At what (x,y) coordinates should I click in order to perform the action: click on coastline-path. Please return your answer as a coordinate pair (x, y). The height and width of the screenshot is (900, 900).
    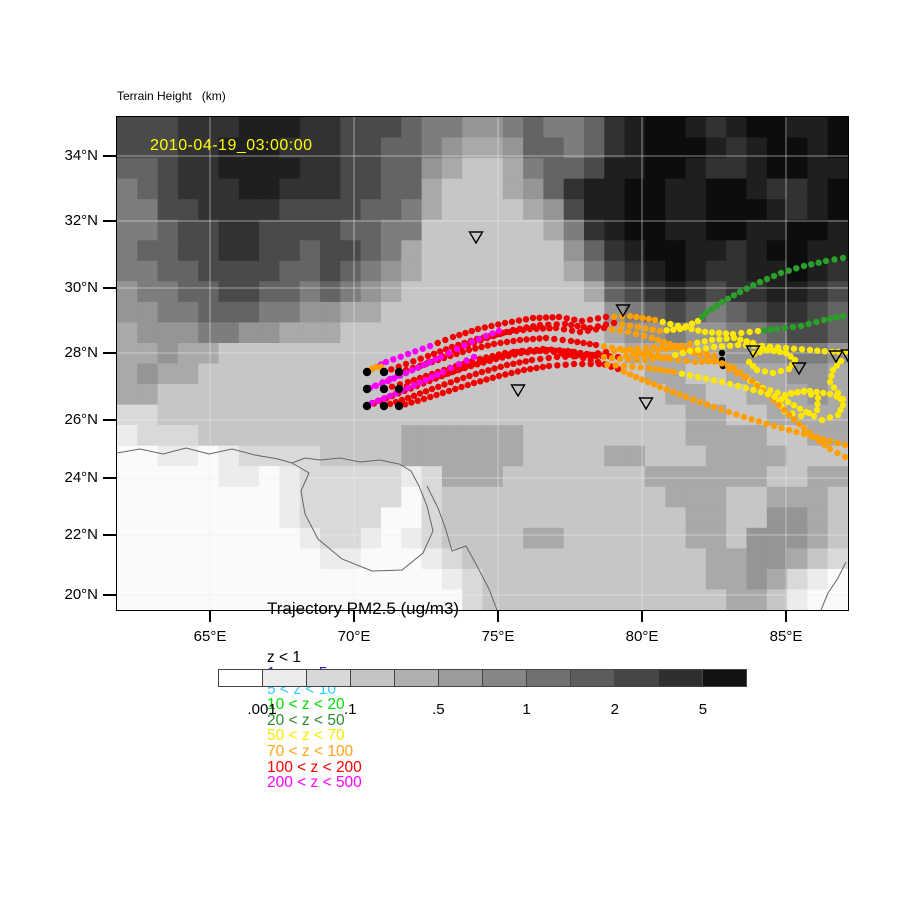
    Looking at the image, I should click on (833, 585).